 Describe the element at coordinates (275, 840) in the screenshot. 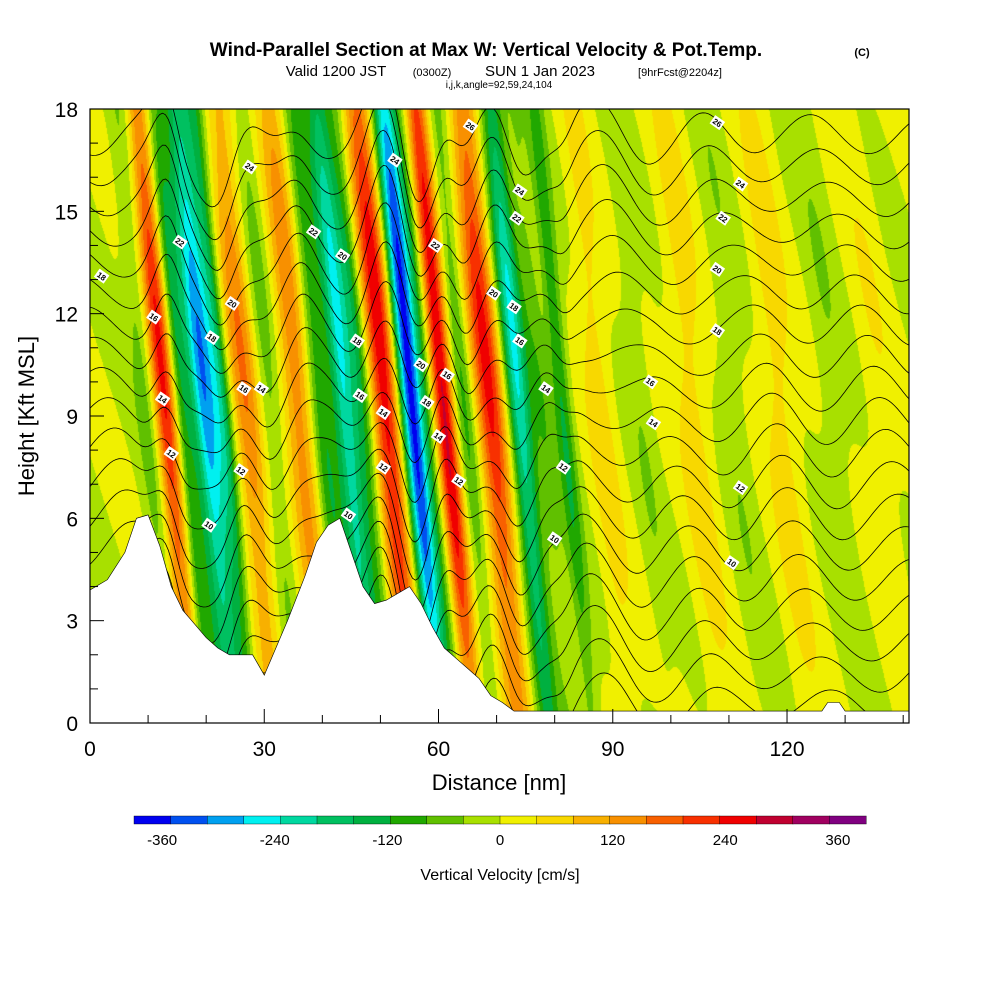

I see `colorbar-tick-label: -240` at that location.